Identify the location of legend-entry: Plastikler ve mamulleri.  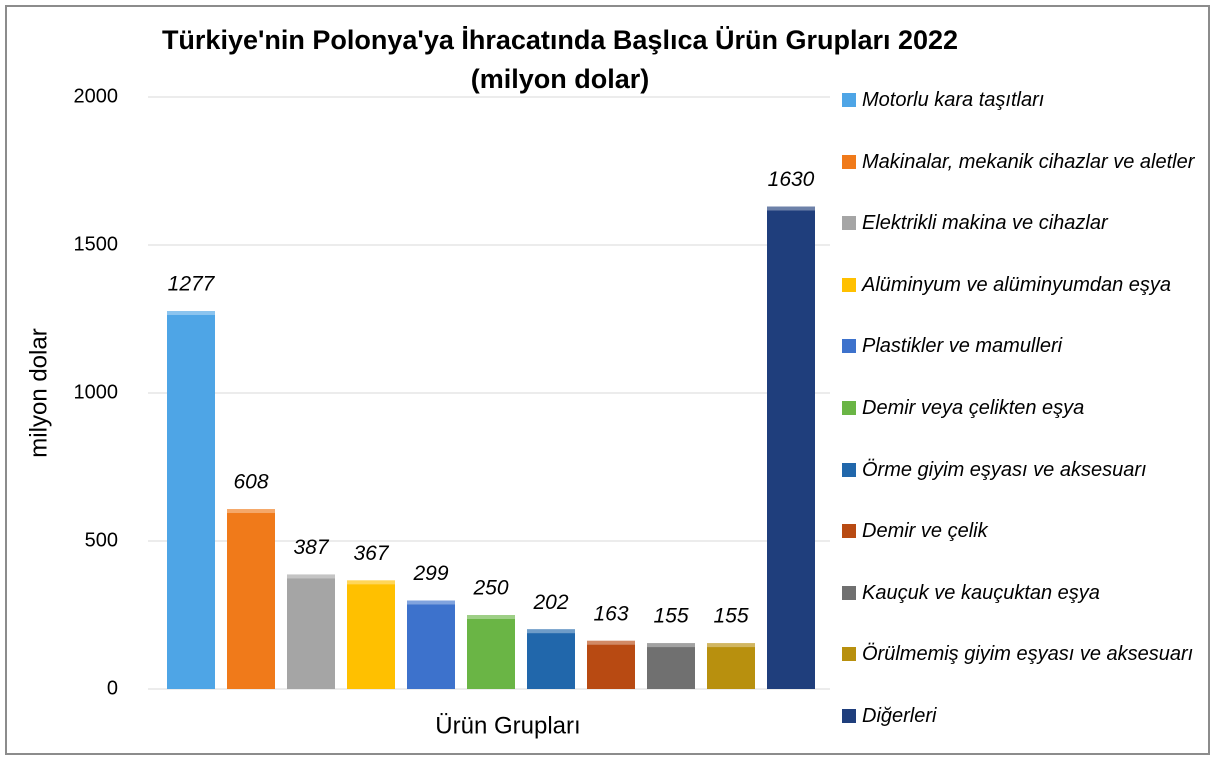
(1022, 346).